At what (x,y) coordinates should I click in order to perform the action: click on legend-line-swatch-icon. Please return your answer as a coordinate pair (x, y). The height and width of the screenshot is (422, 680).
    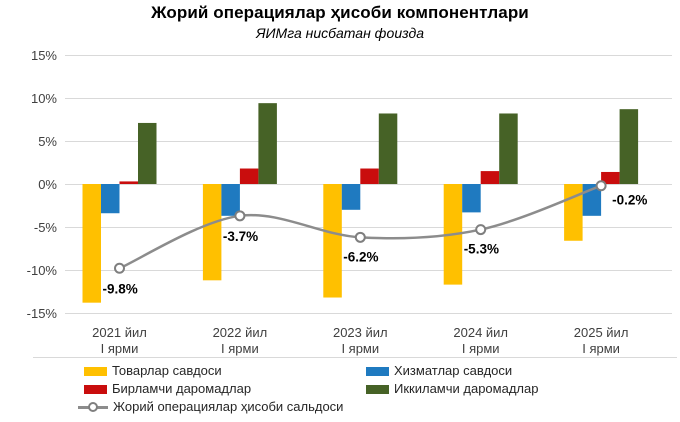
    Looking at the image, I should click on (93, 407).